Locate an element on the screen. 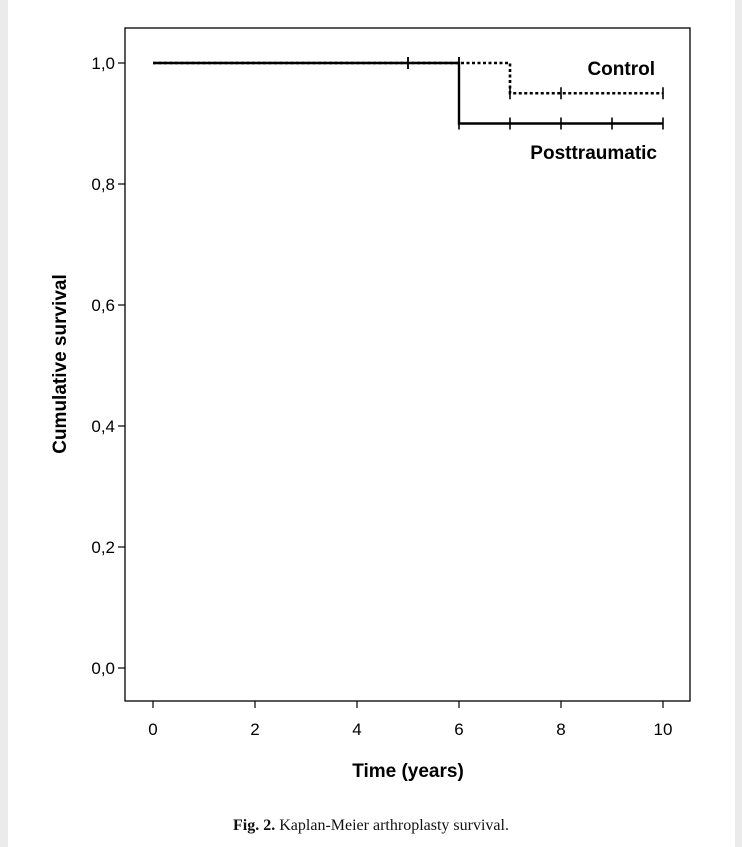 This screenshot has height=847, width=742. series-label-control: Control is located at coordinates (621, 69).